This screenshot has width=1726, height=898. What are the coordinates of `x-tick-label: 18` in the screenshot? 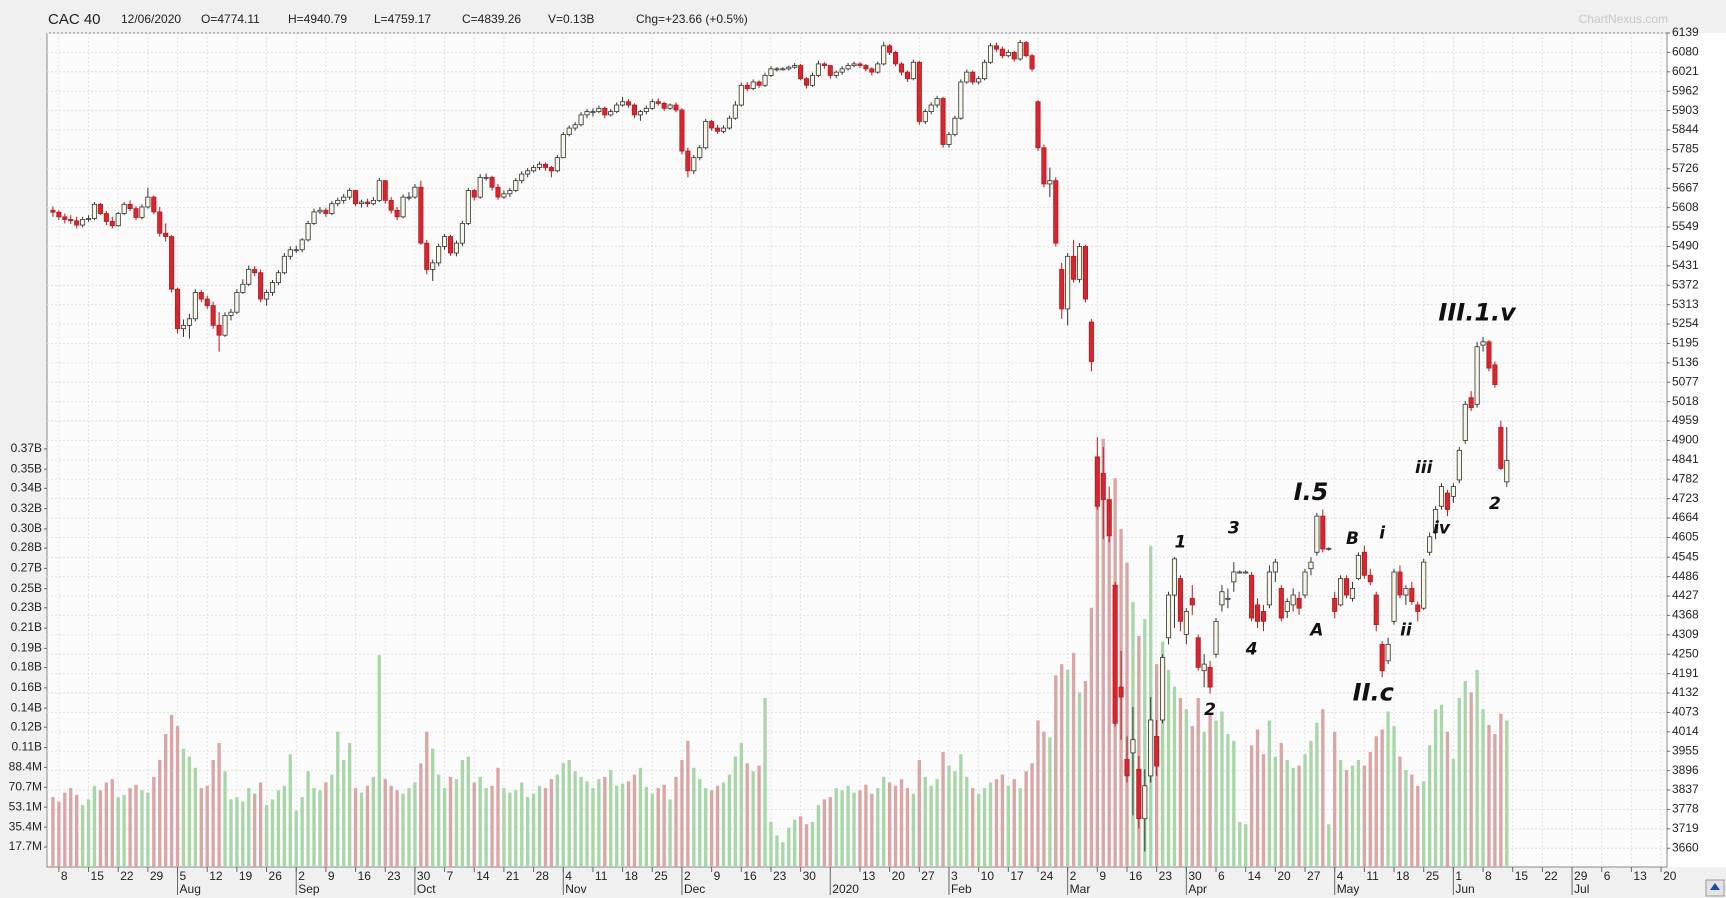 It's located at (632, 876).